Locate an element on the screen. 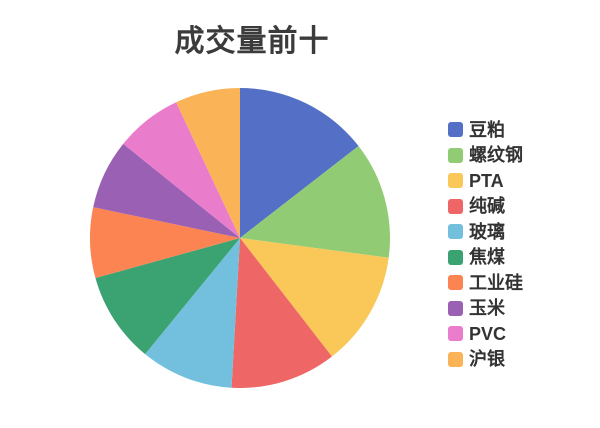  legend-label: 焦煤 is located at coordinates (487, 257).